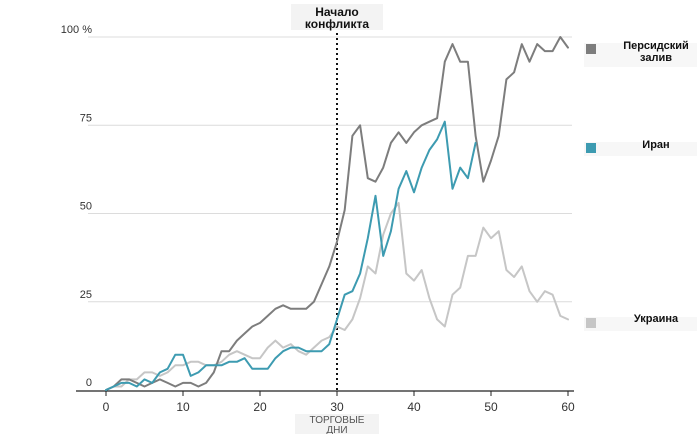 The height and width of the screenshot is (434, 700). Describe the element at coordinates (656, 58) in the screenshot. I see `legend-label-0-line2: залив` at that location.